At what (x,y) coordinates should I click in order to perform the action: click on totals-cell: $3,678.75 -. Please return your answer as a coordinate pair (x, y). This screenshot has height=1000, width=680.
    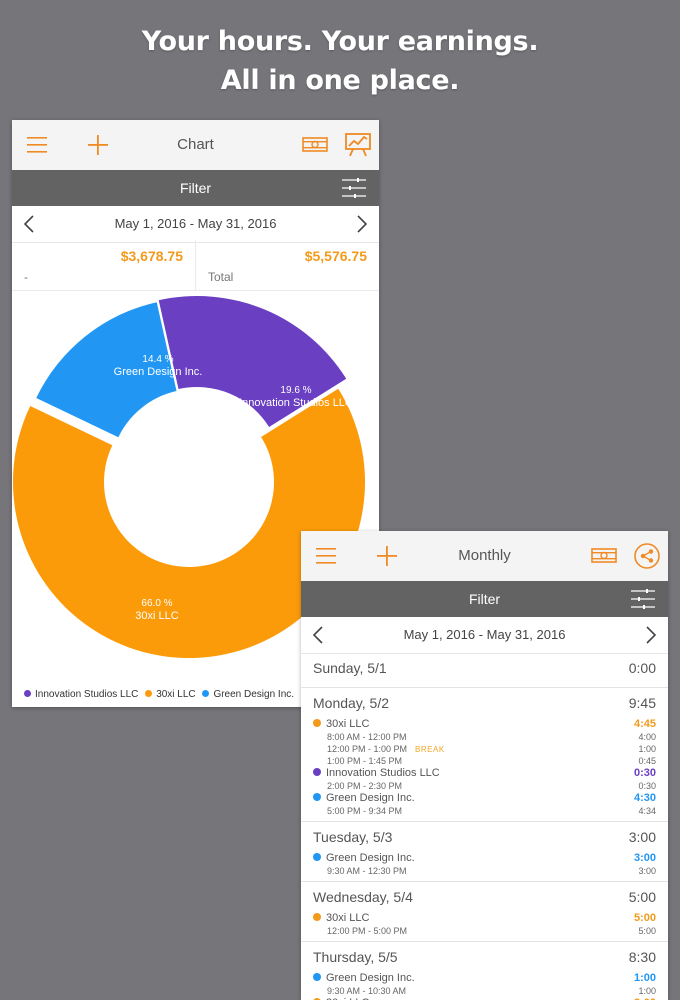
    Looking at the image, I should click on (103, 265).